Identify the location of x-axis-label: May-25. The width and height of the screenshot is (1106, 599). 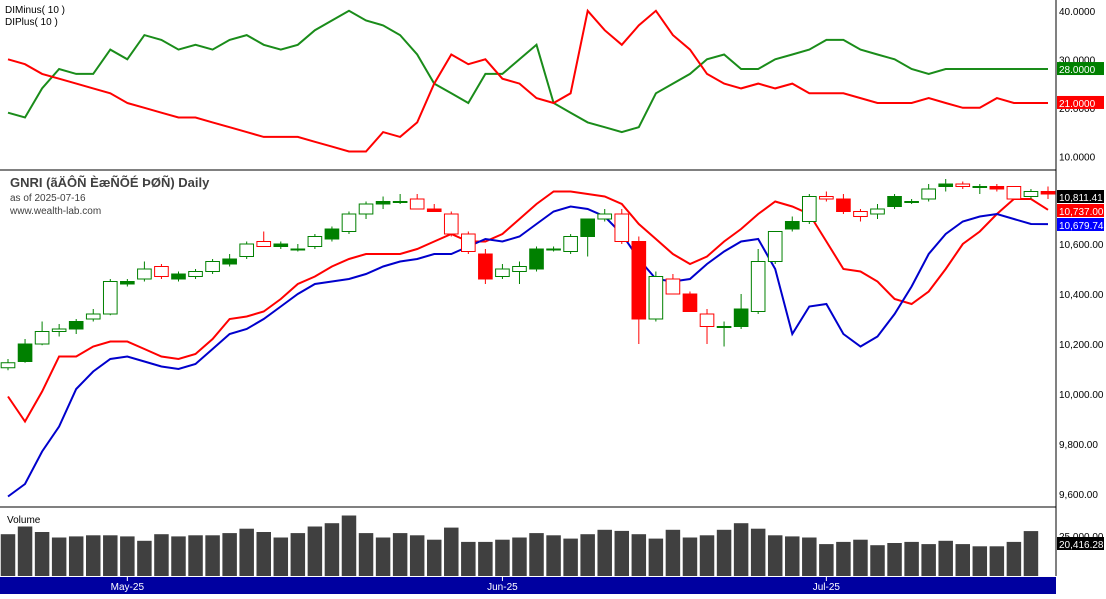
(128, 587).